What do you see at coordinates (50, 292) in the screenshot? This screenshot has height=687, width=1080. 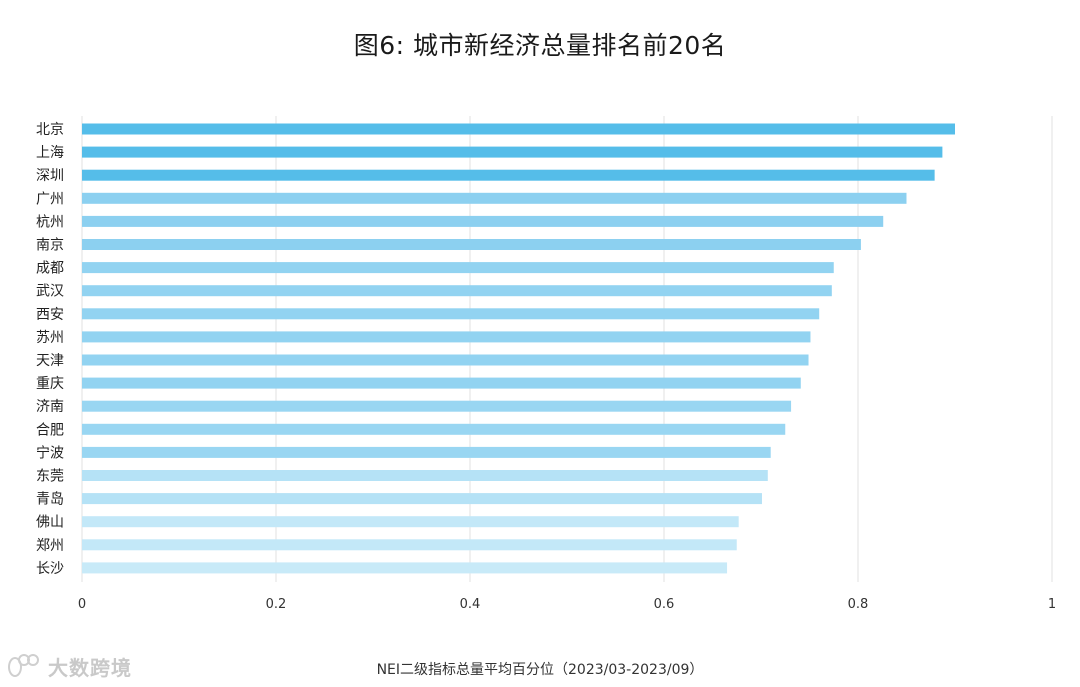 I see `category-label: 武汉` at bounding box center [50, 292].